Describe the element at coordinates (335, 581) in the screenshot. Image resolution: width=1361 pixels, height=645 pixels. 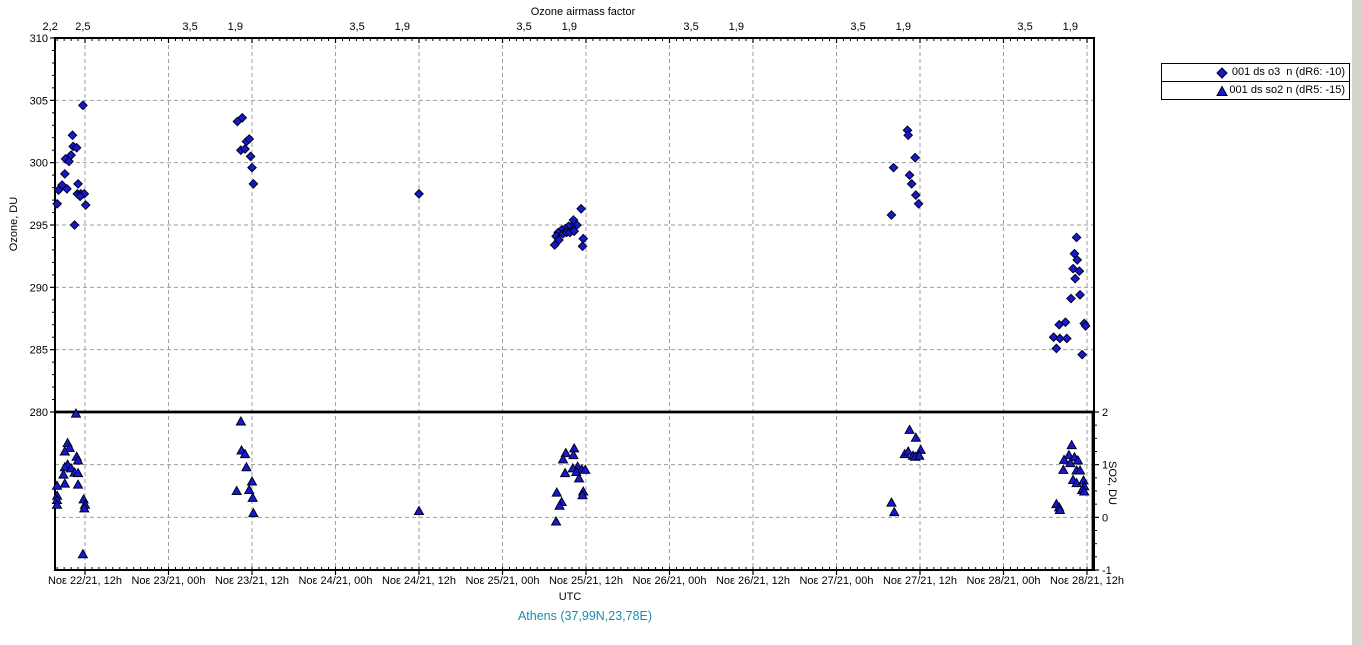
I see `x-tick-label: Νοε 24/21, 00h` at that location.